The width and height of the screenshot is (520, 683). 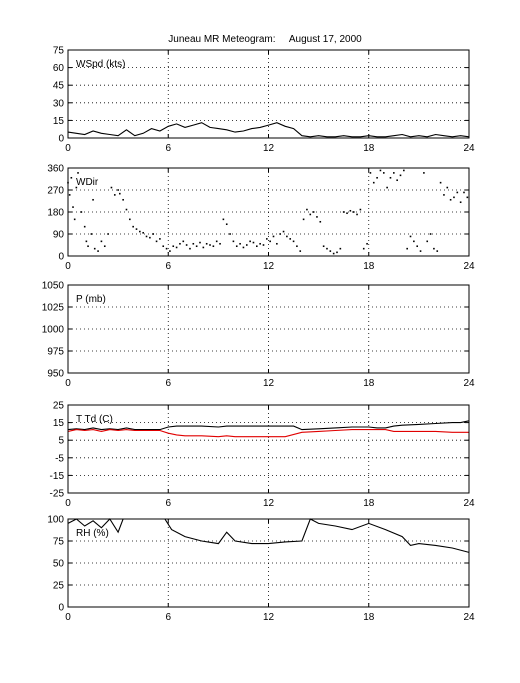 I want to click on y-tick-label: -5, so click(x=59, y=458).